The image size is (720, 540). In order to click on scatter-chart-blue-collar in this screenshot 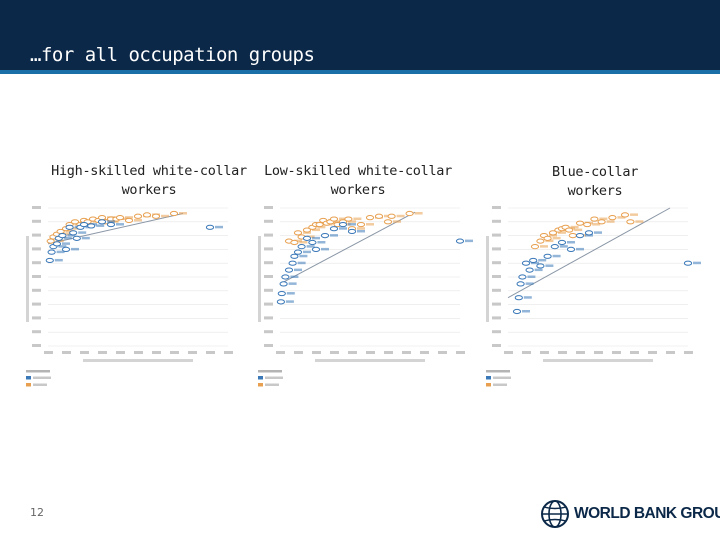, I will do `click(593, 296)`.